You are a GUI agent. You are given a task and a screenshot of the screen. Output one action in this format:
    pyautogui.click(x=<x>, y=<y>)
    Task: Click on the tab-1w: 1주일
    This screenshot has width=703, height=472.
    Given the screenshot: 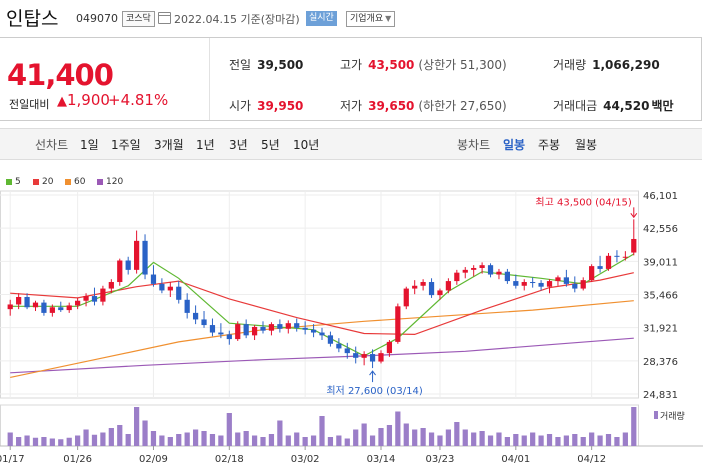 What is the action you would take?
    pyautogui.click(x=126, y=145)
    